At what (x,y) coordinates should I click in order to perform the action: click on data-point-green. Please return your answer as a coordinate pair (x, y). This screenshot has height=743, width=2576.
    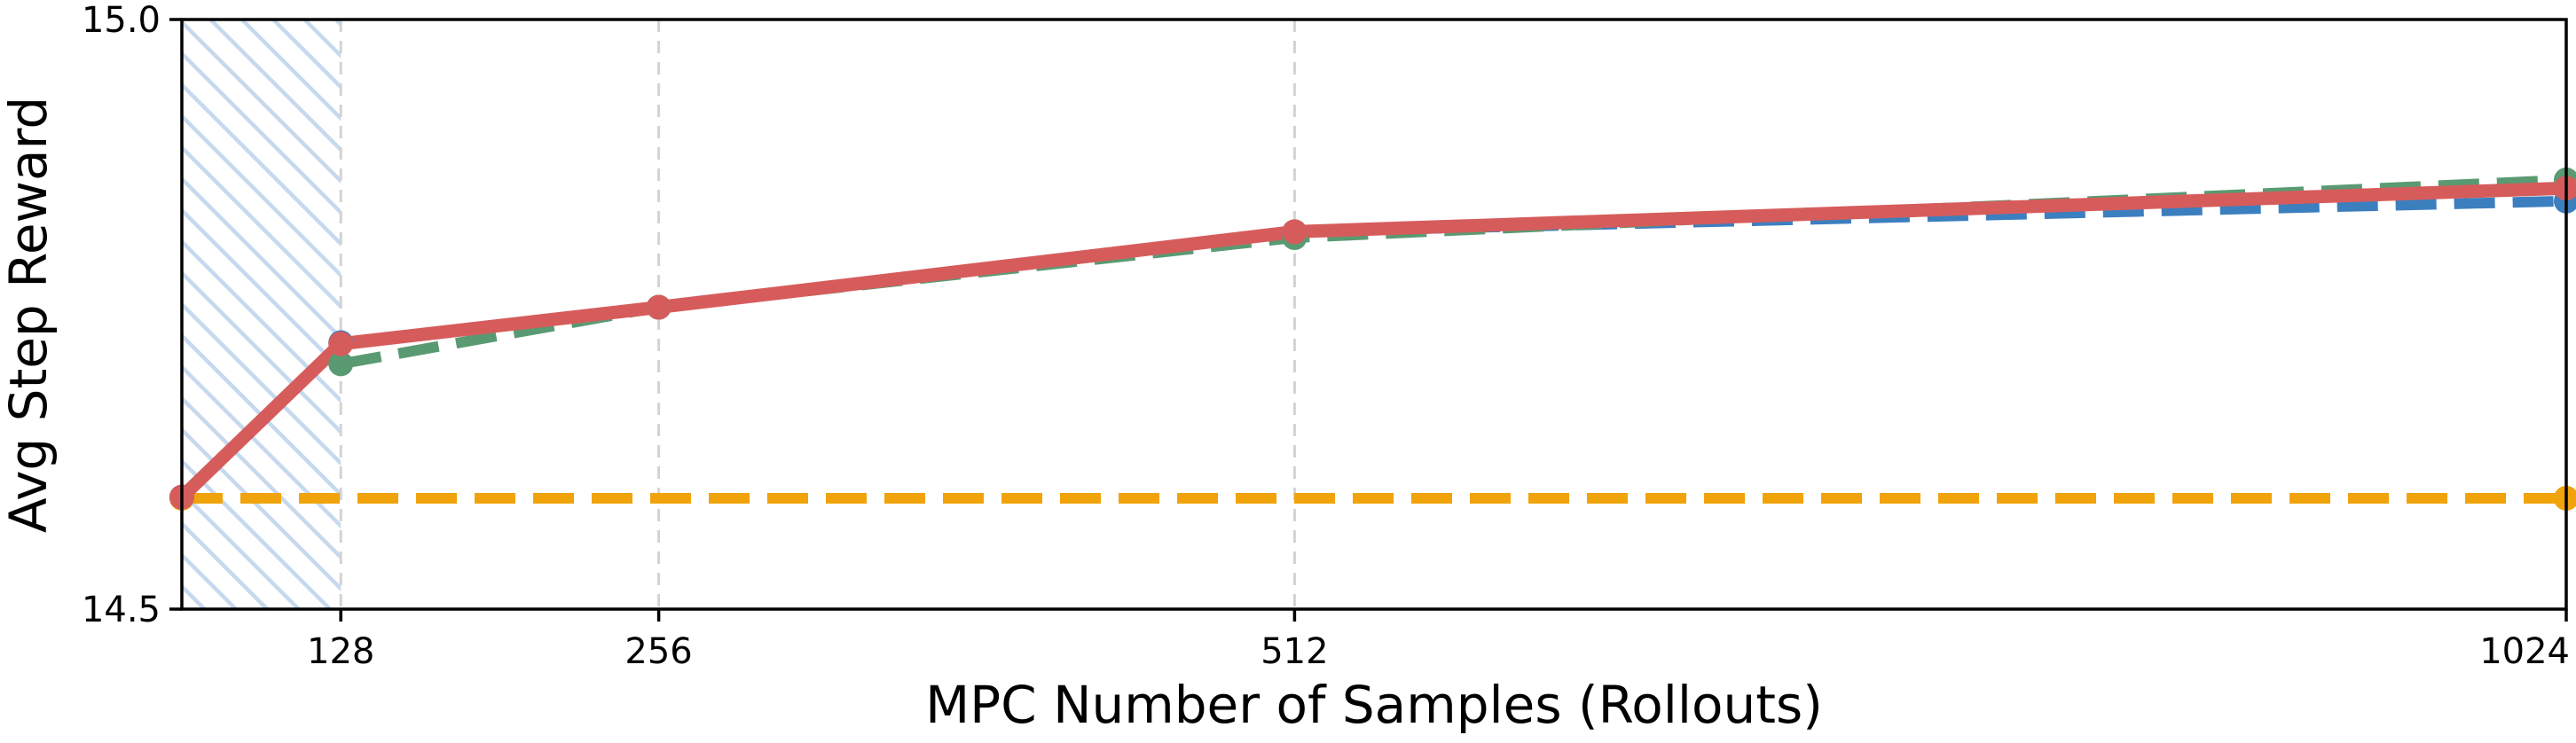
    Looking at the image, I should click on (341, 364).